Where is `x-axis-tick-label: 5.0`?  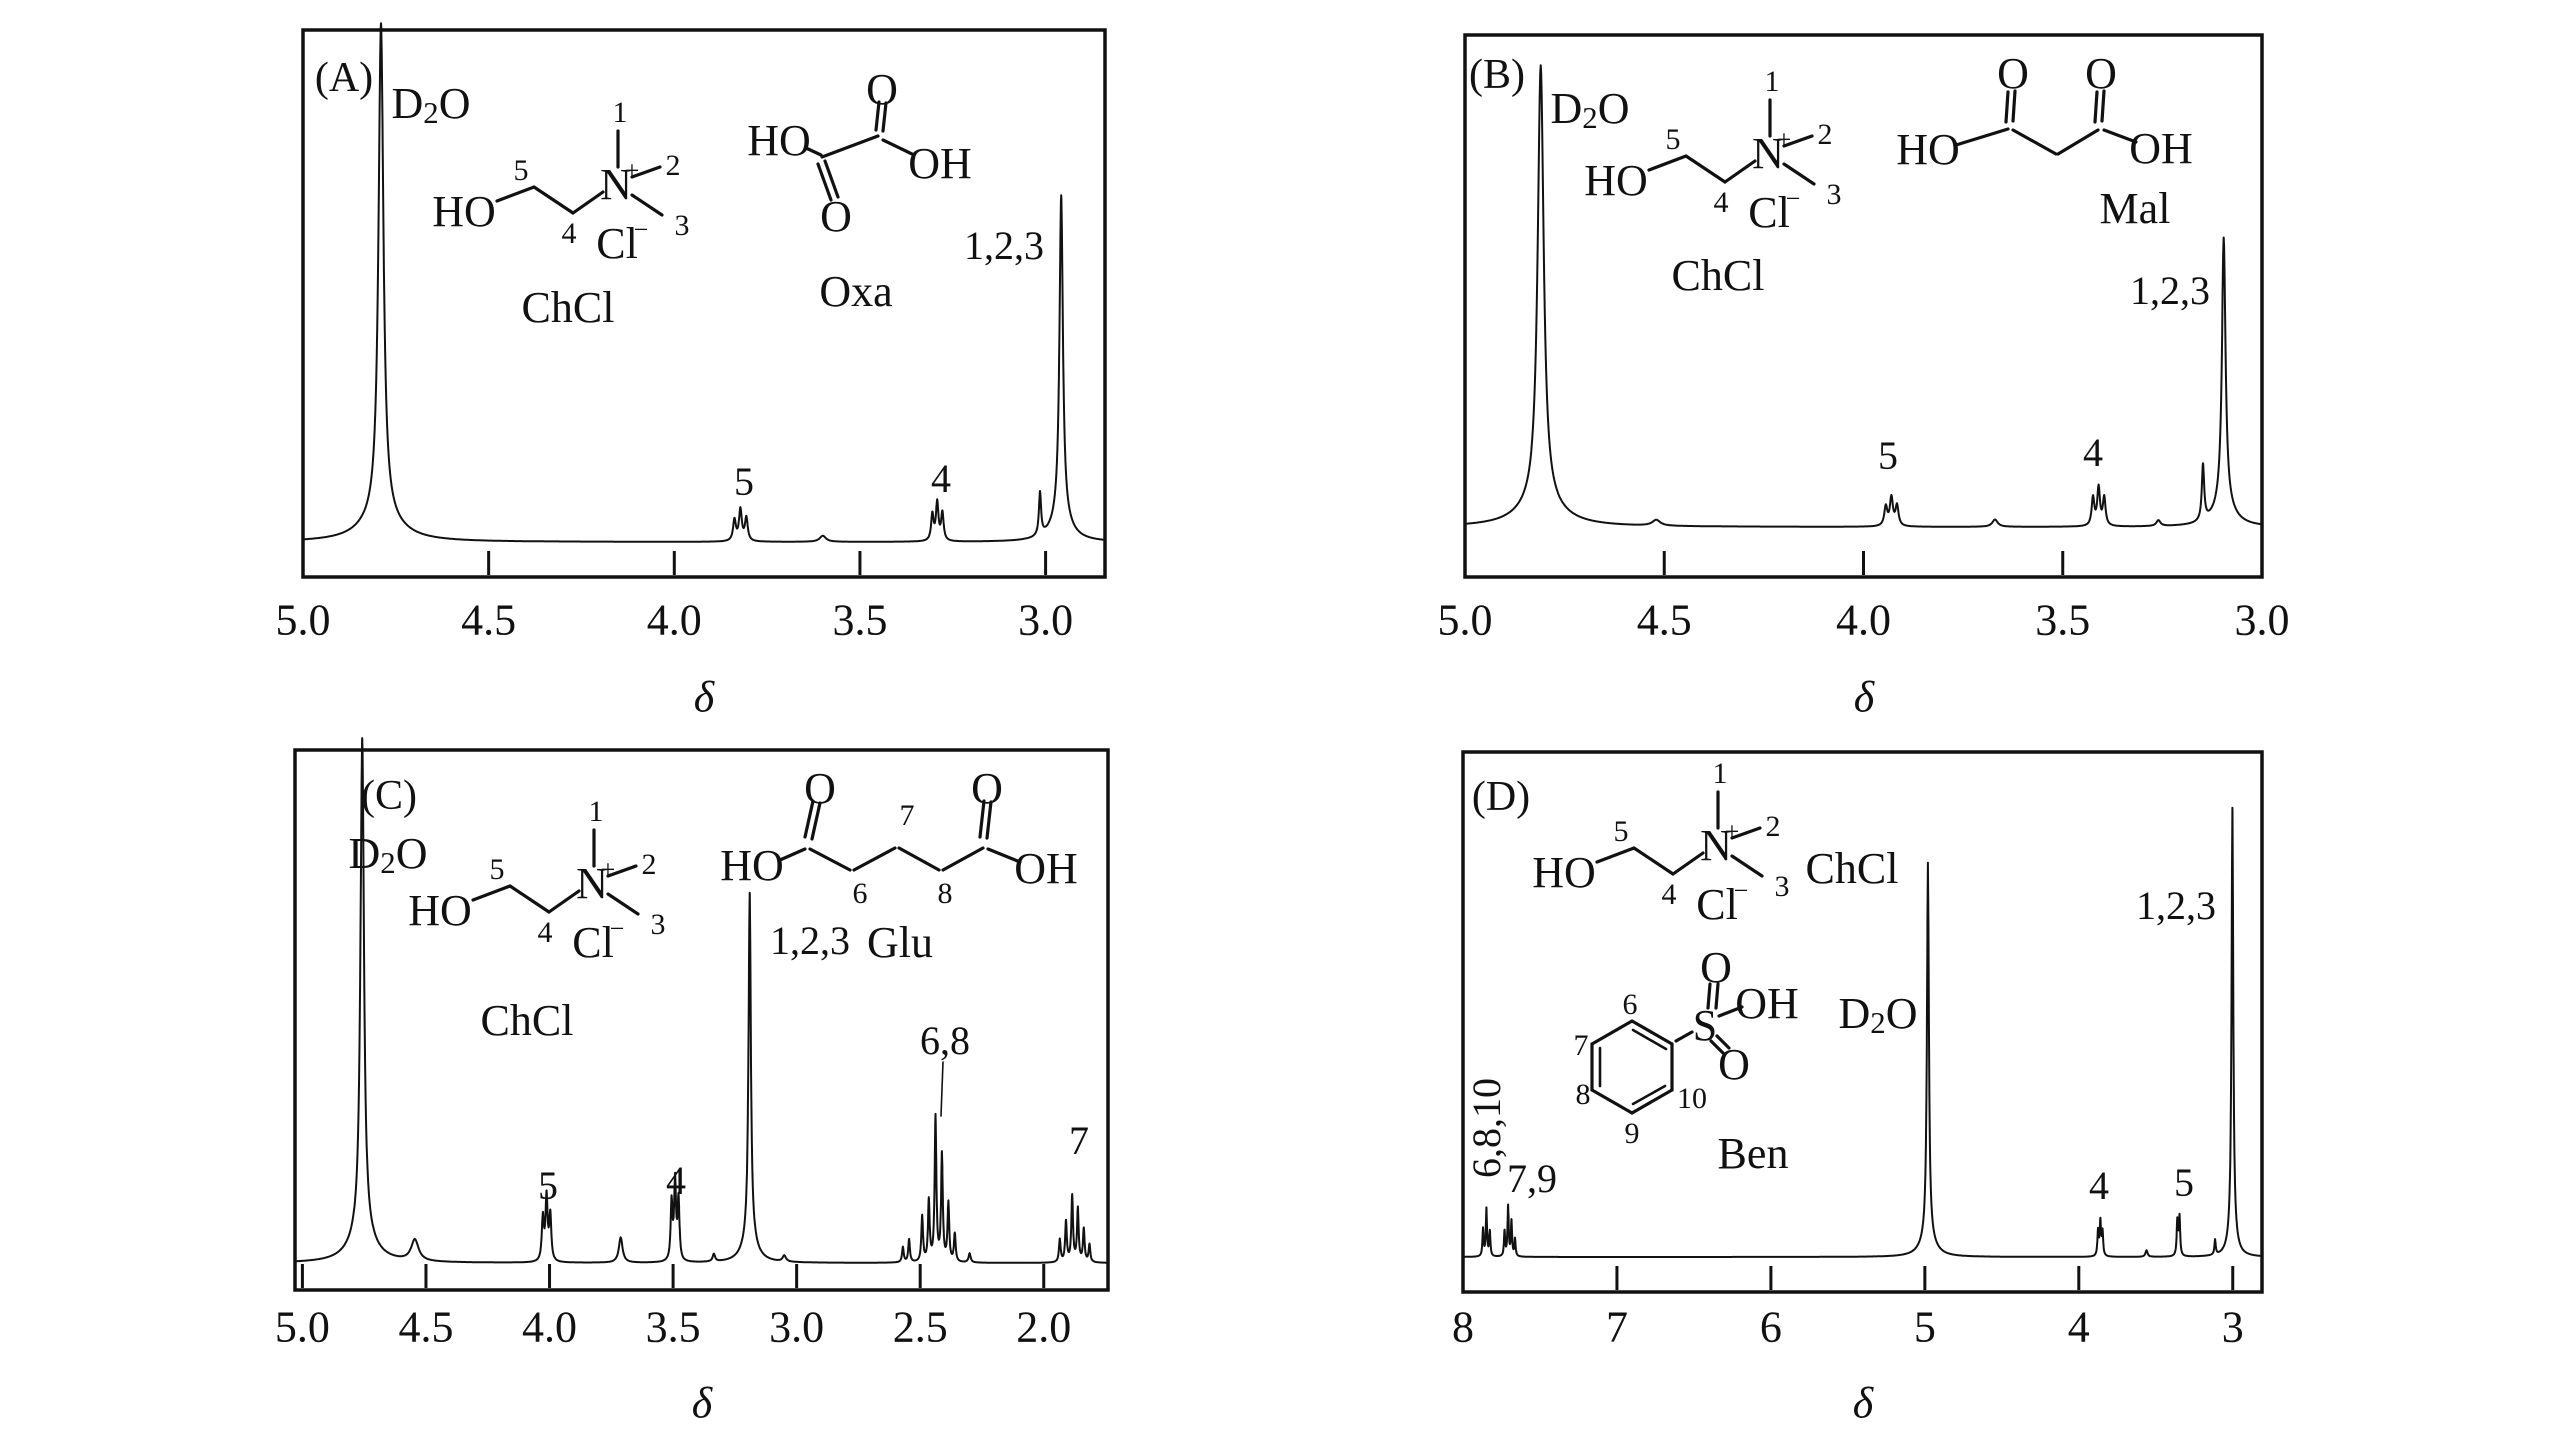 x-axis-tick-label: 5.0 is located at coordinates (303, 620).